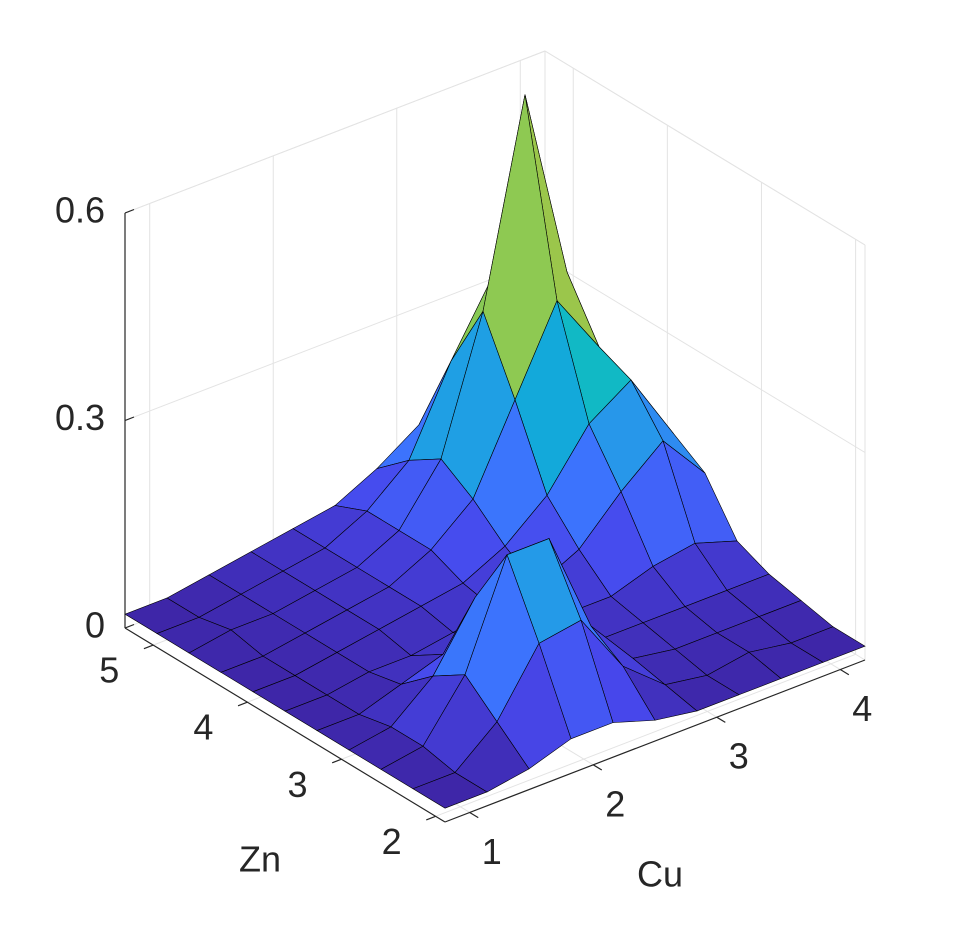  What do you see at coordinates (260, 859) in the screenshot?
I see `y-axis-label: Zn` at bounding box center [260, 859].